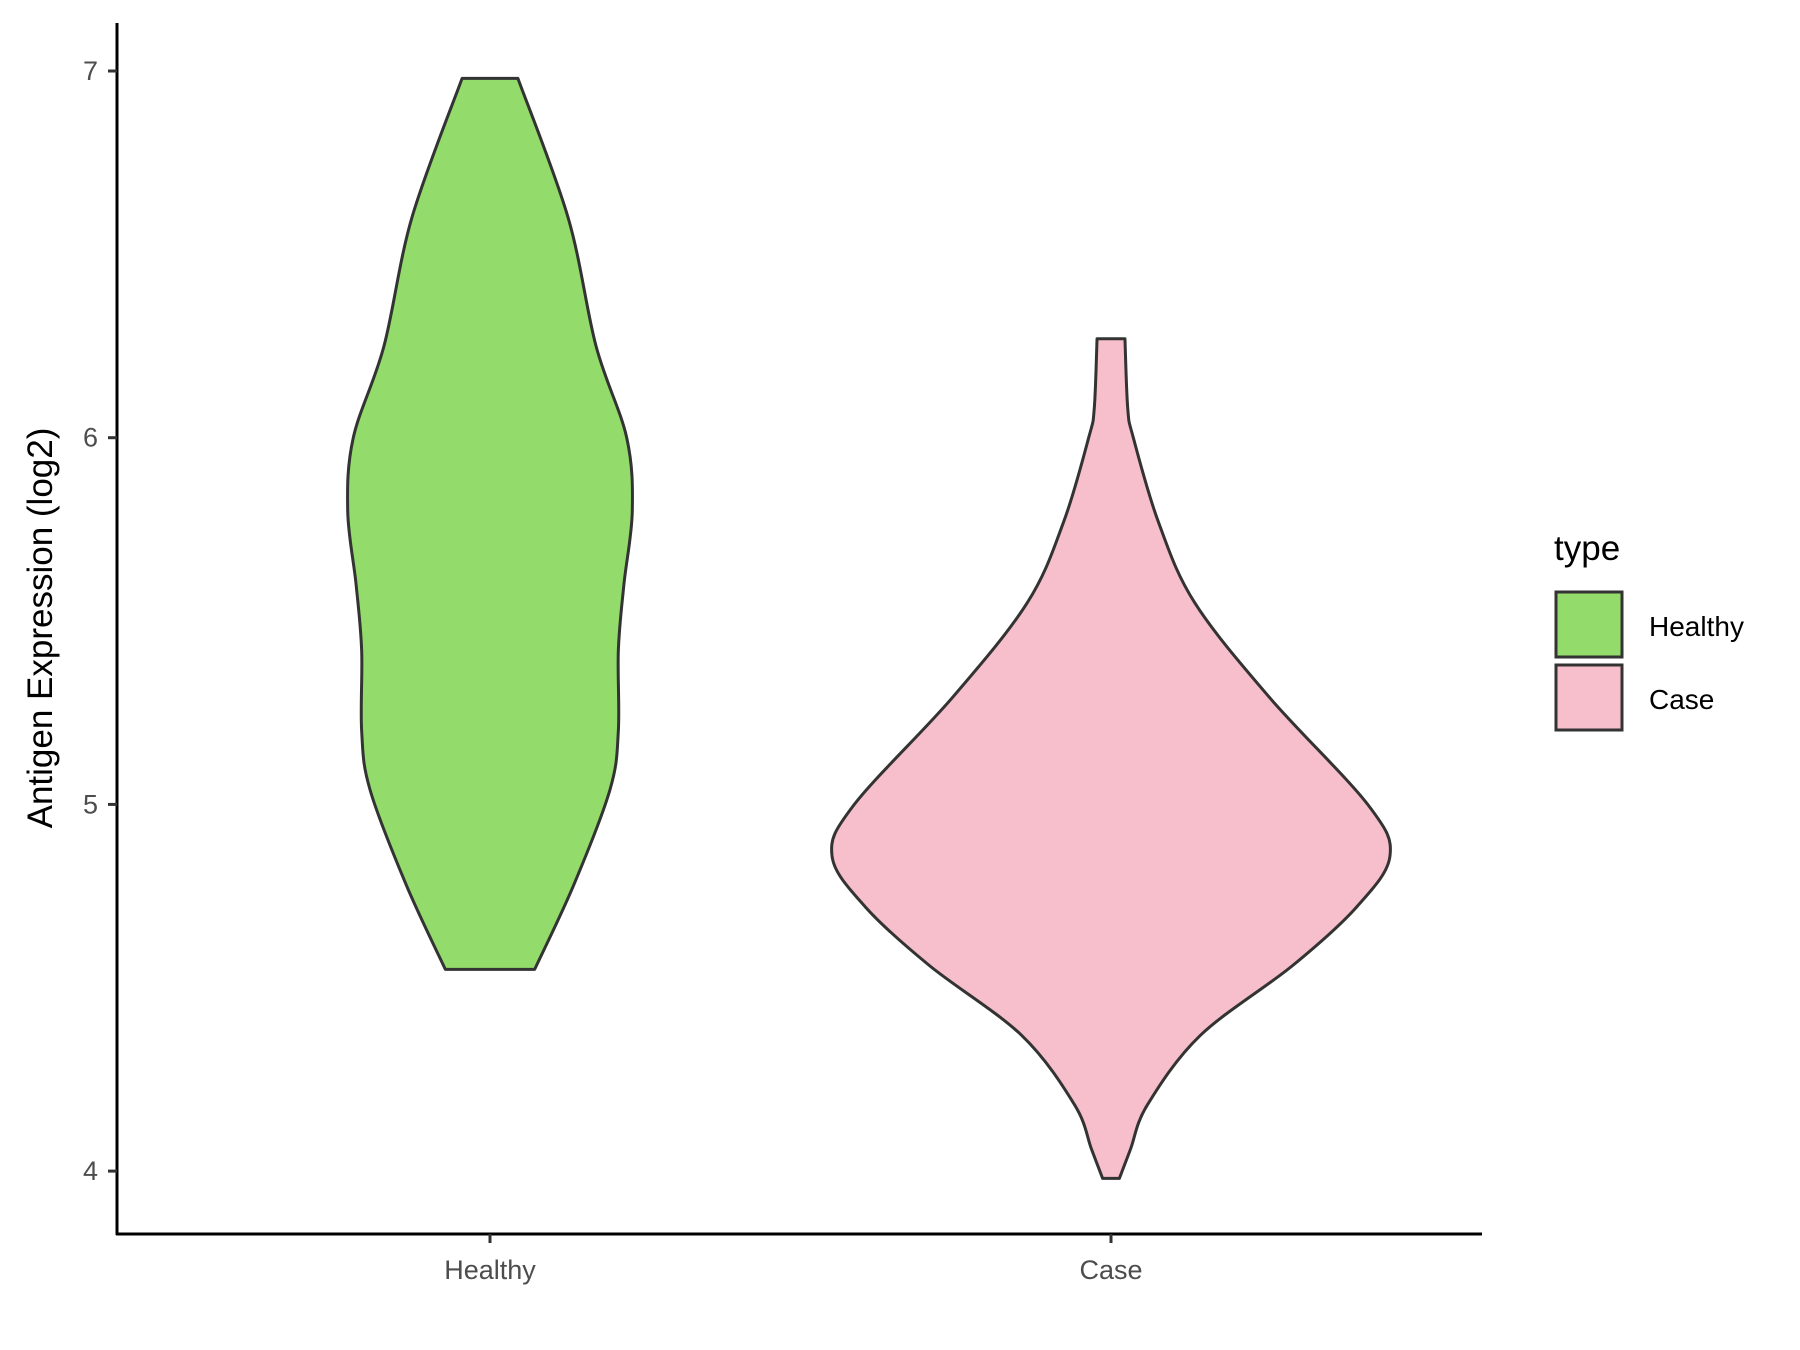  Describe the element at coordinates (90, 804) in the screenshot. I see `y-tick-label: 5` at that location.